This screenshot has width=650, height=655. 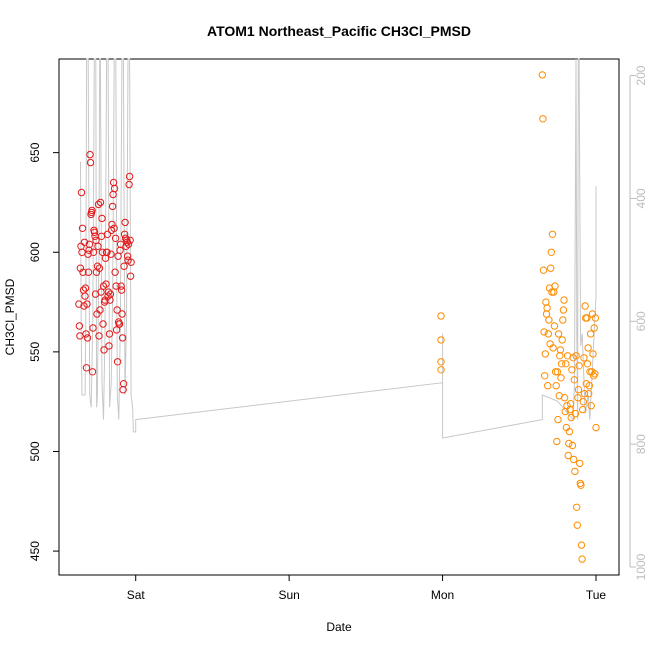 I want to click on y-axis-label: CH3Cl_PMSD, so click(x=10, y=316).